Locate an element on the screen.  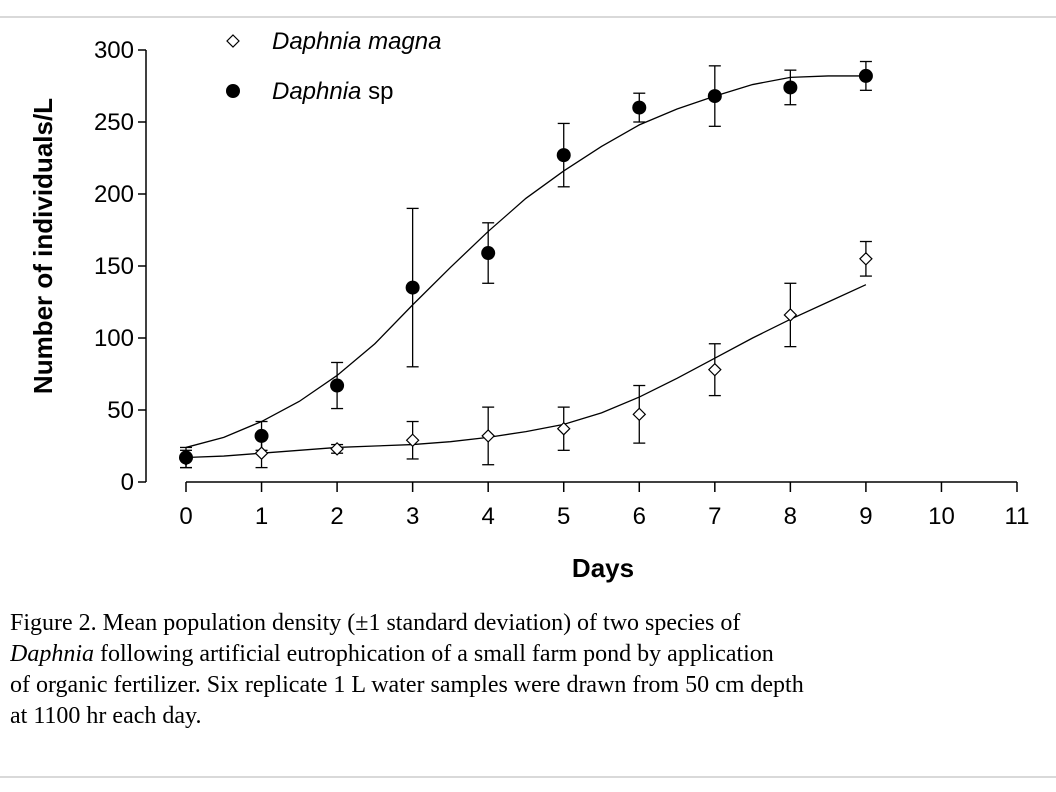
legend: Daphnia magna Daphnia sp is located at coordinates (333, 66).